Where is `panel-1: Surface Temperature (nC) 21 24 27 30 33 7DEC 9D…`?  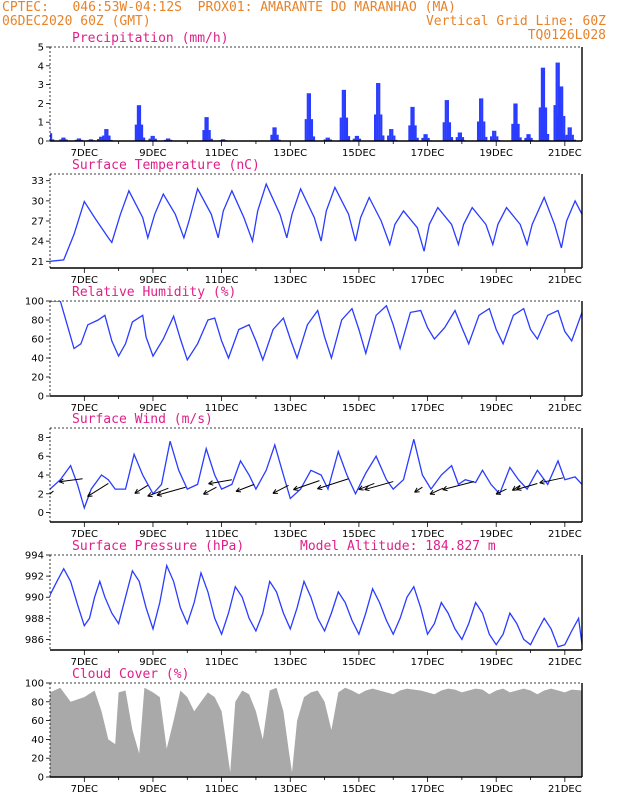
panel-1: Surface Temperature (nC) 21 24 27 30 33 7DEC 9D… is located at coordinates (307, 222).